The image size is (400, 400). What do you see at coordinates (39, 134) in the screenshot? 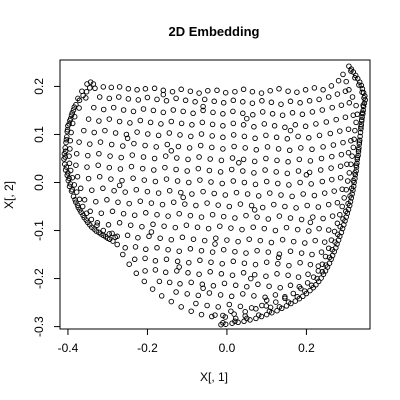
I see `y-tick-label: 0.1` at bounding box center [39, 134].